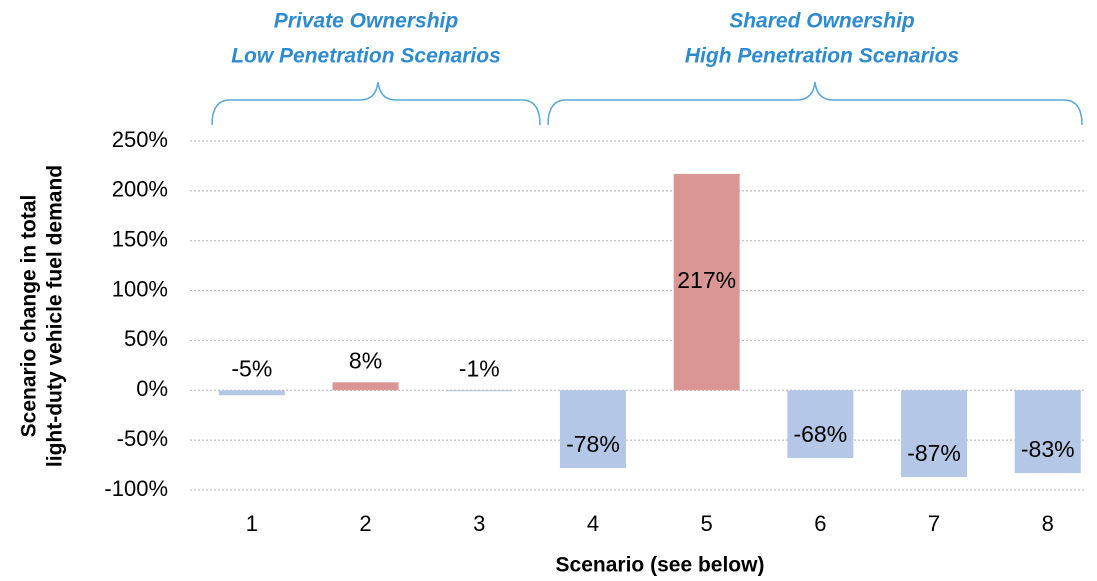 The height and width of the screenshot is (581, 1097). What do you see at coordinates (29, 316) in the screenshot?
I see `y-axis-title: Scenario change in total` at bounding box center [29, 316].